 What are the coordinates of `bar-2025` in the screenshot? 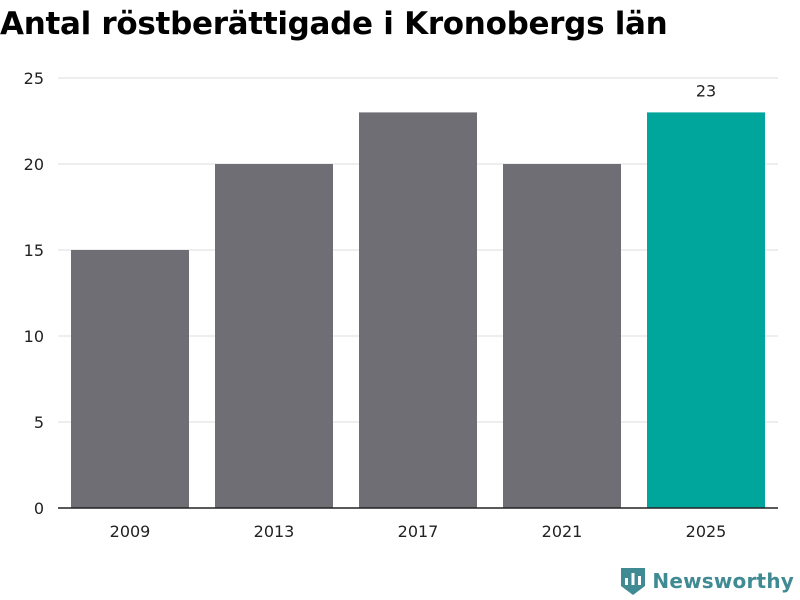 It's located at (706, 310).